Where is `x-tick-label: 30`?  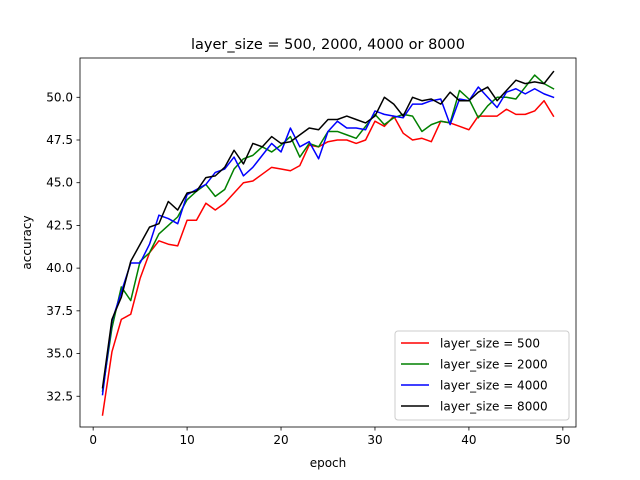 x-tick-label: 30 is located at coordinates (374, 440).